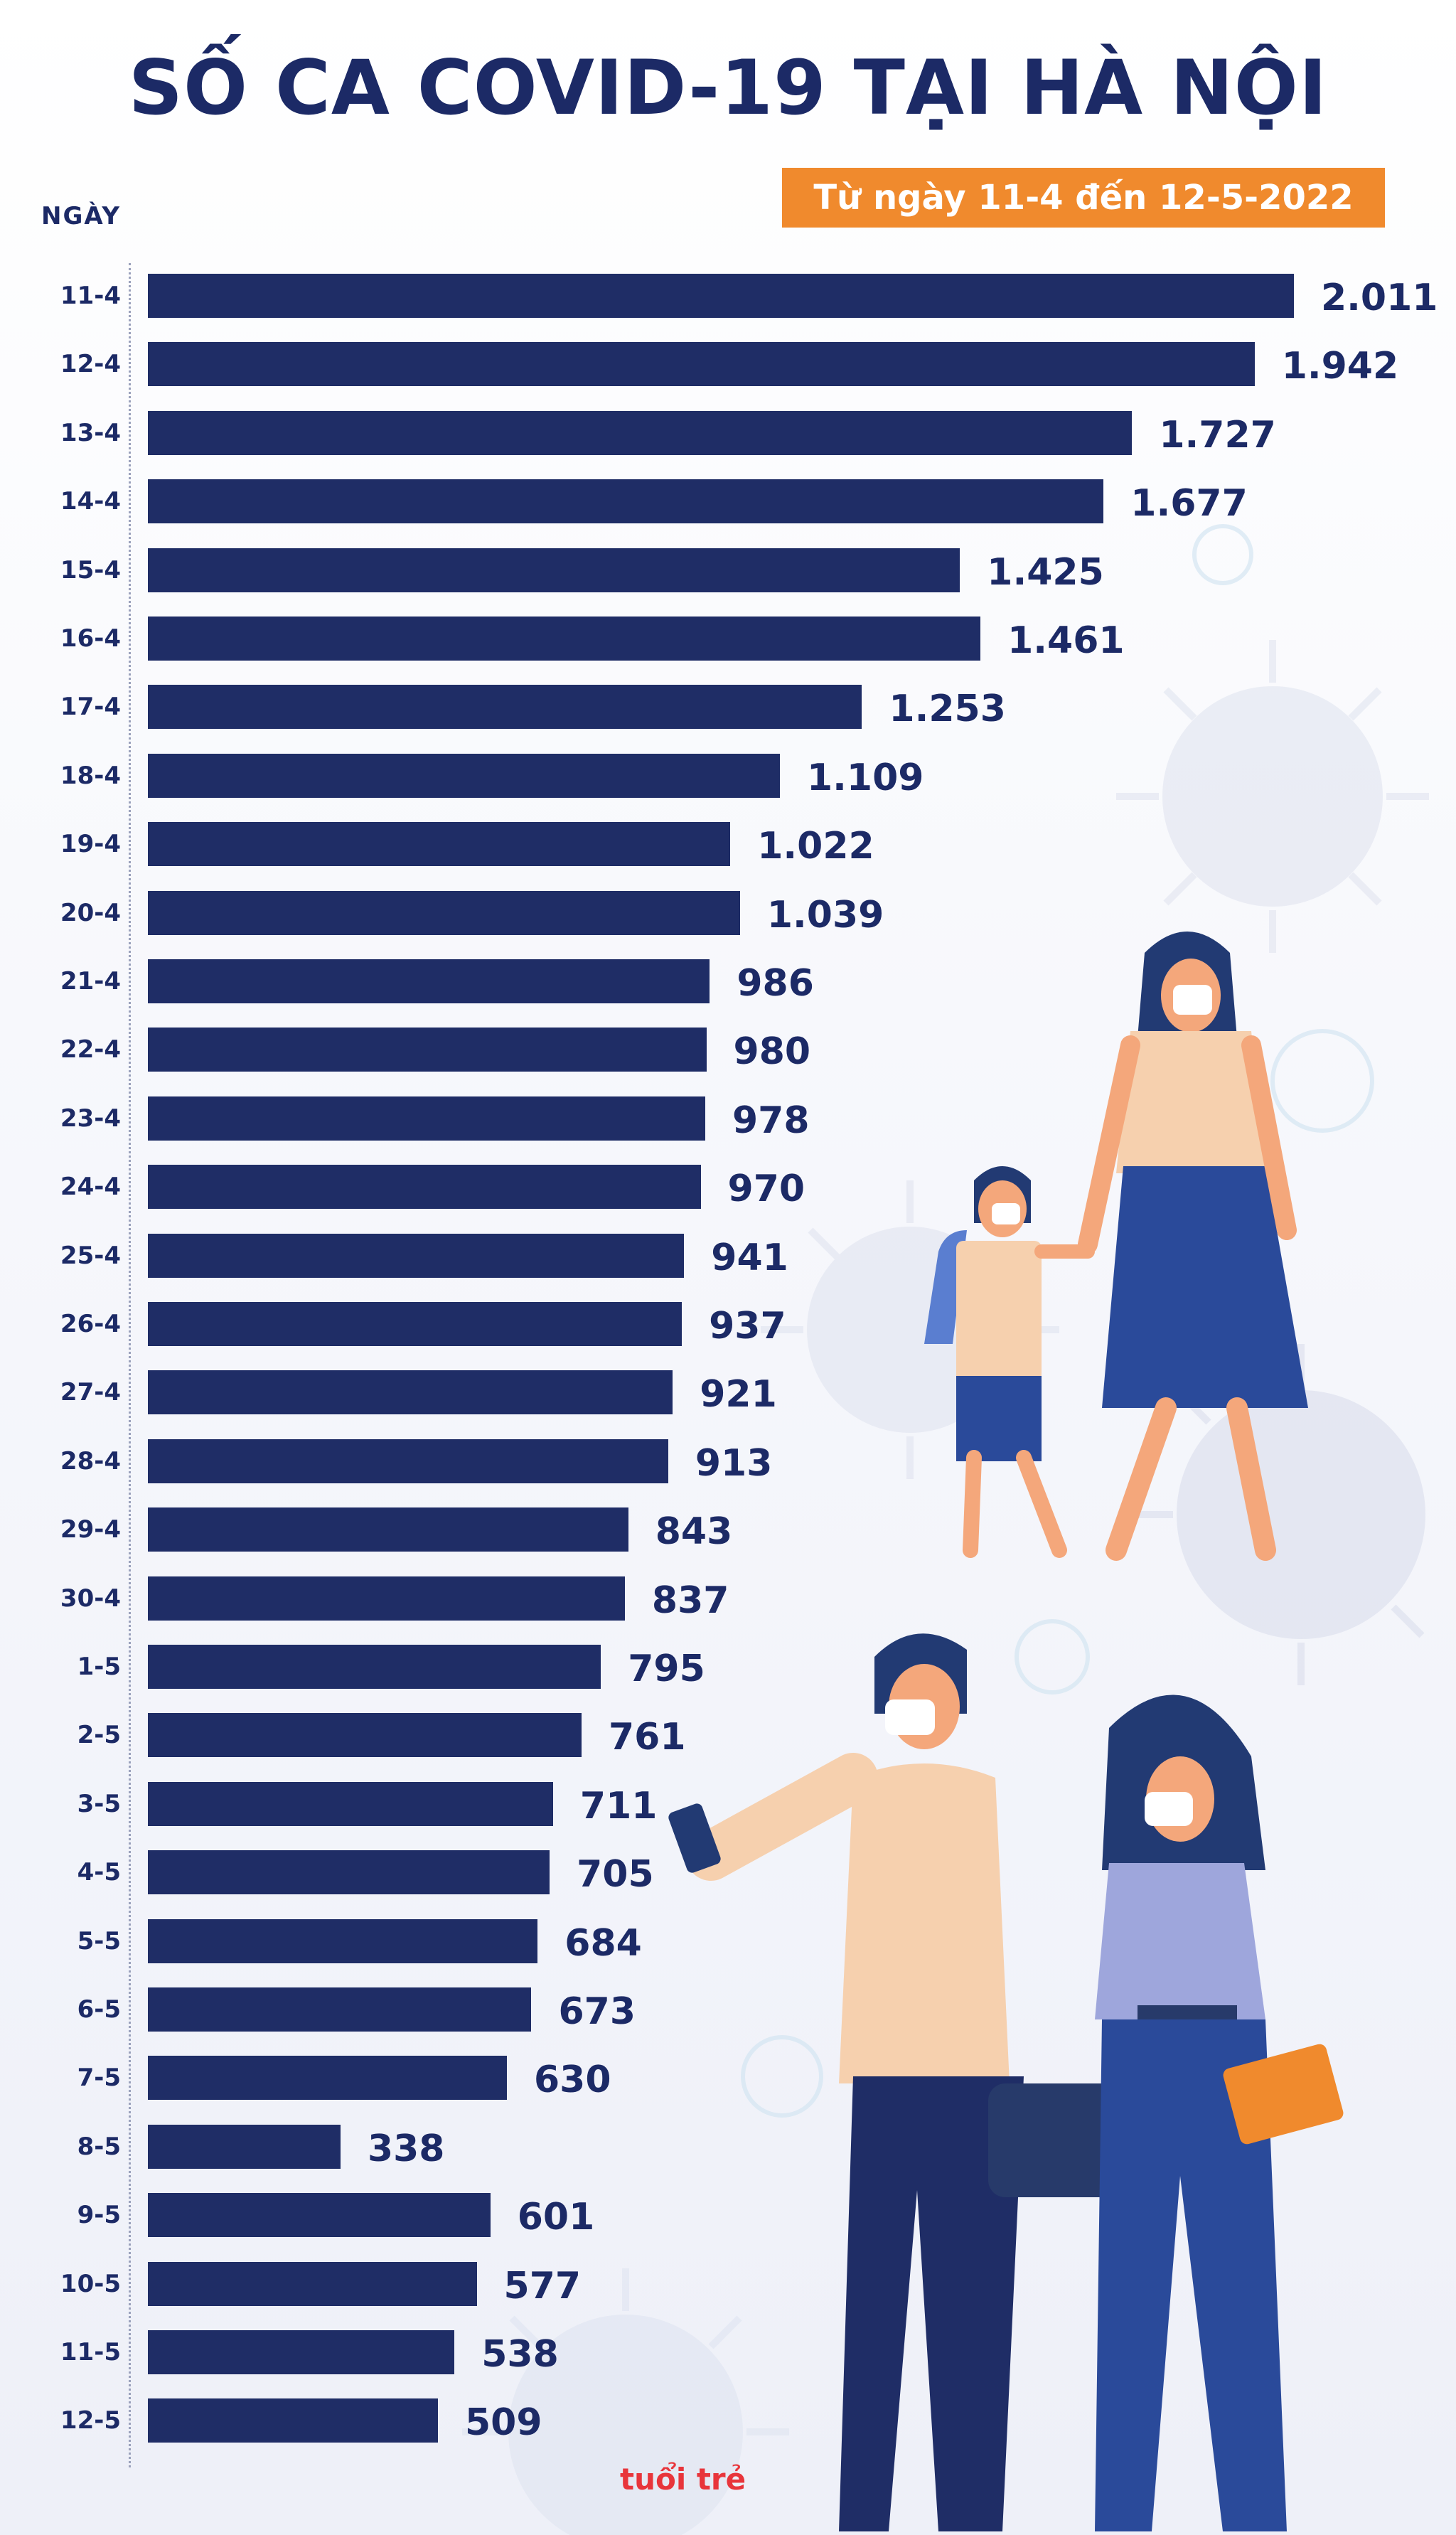  I want to click on category-label: 6-5, so click(99, 2009).